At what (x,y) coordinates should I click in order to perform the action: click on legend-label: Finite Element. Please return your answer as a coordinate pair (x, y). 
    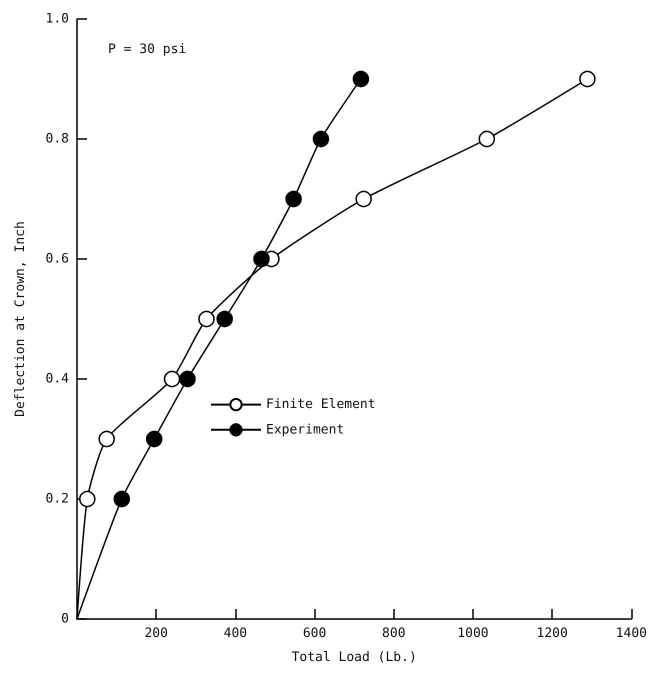
    Looking at the image, I should click on (321, 404).